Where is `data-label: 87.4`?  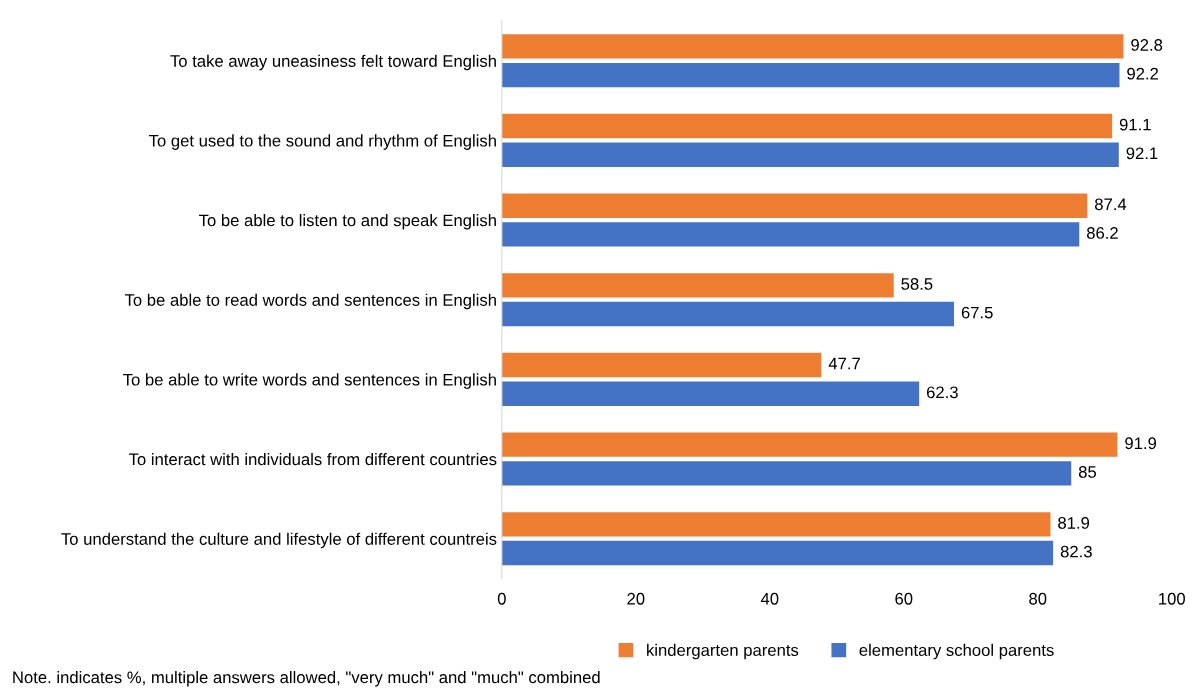 data-label: 87.4 is located at coordinates (1111, 204).